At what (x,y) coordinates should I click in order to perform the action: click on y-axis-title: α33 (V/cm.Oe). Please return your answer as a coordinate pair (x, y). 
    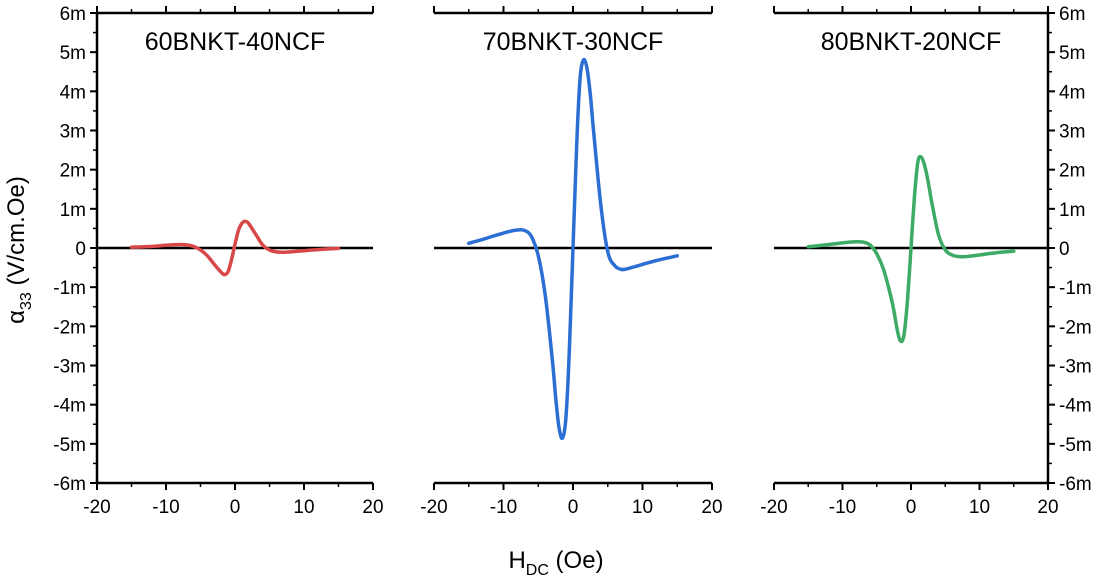
    Looking at the image, I should click on (19, 250).